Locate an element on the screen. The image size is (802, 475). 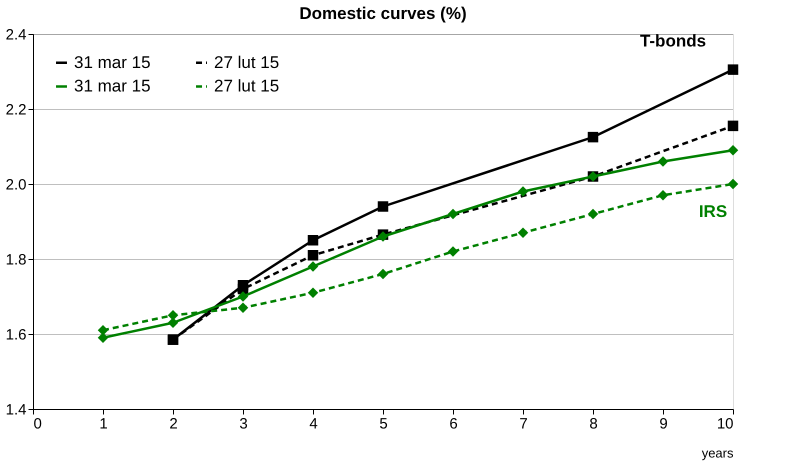
y-tick-label: 1.6 is located at coordinates (16, 335).